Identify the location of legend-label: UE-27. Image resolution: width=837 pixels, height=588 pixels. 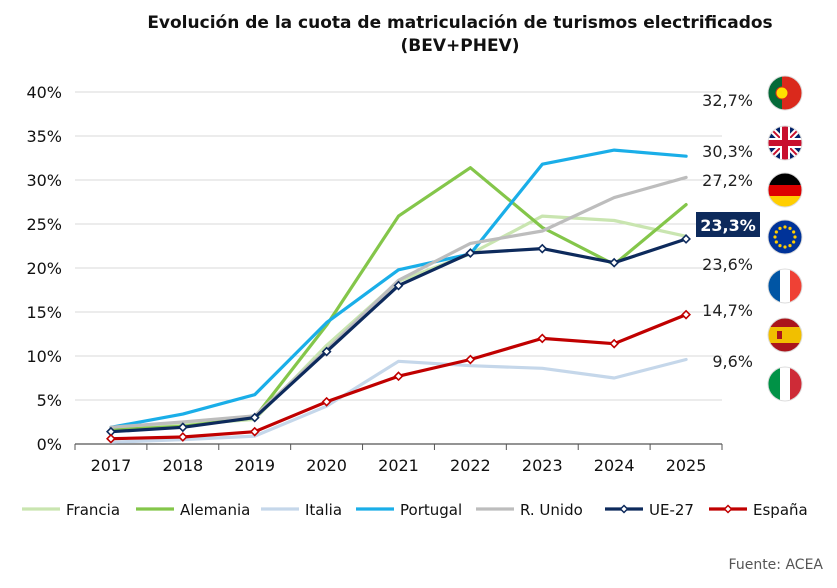
(671, 510).